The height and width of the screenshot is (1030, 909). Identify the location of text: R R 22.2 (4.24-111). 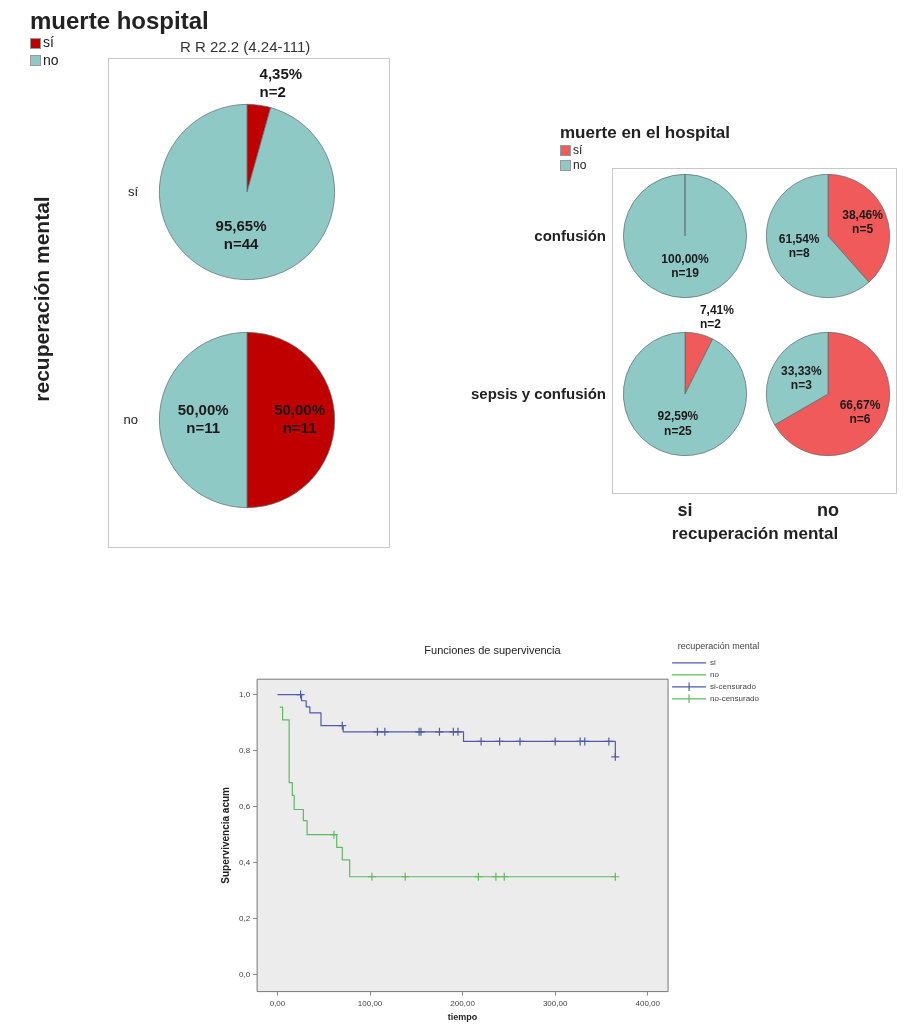
(245, 46).